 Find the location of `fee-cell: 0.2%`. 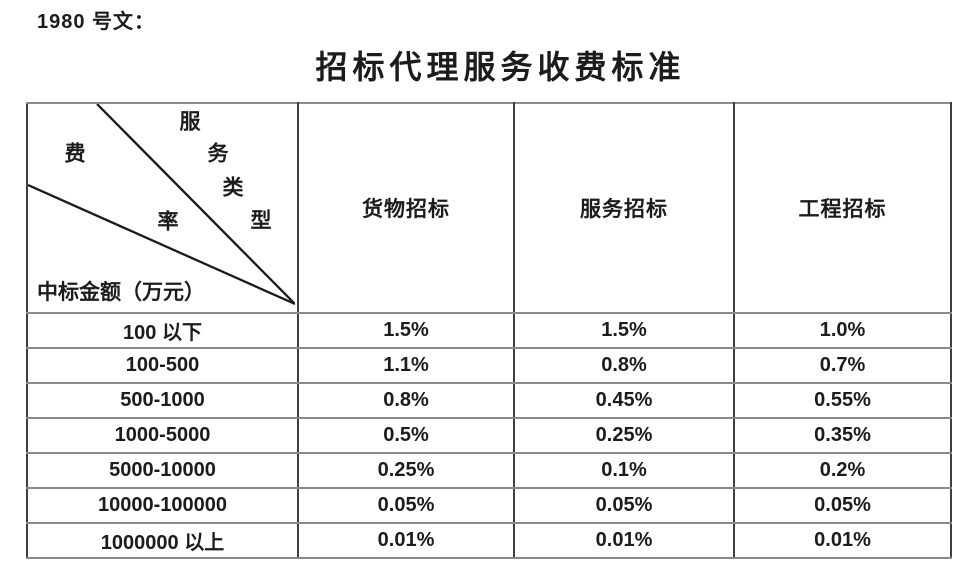

fee-cell: 0.2% is located at coordinates (842, 470).